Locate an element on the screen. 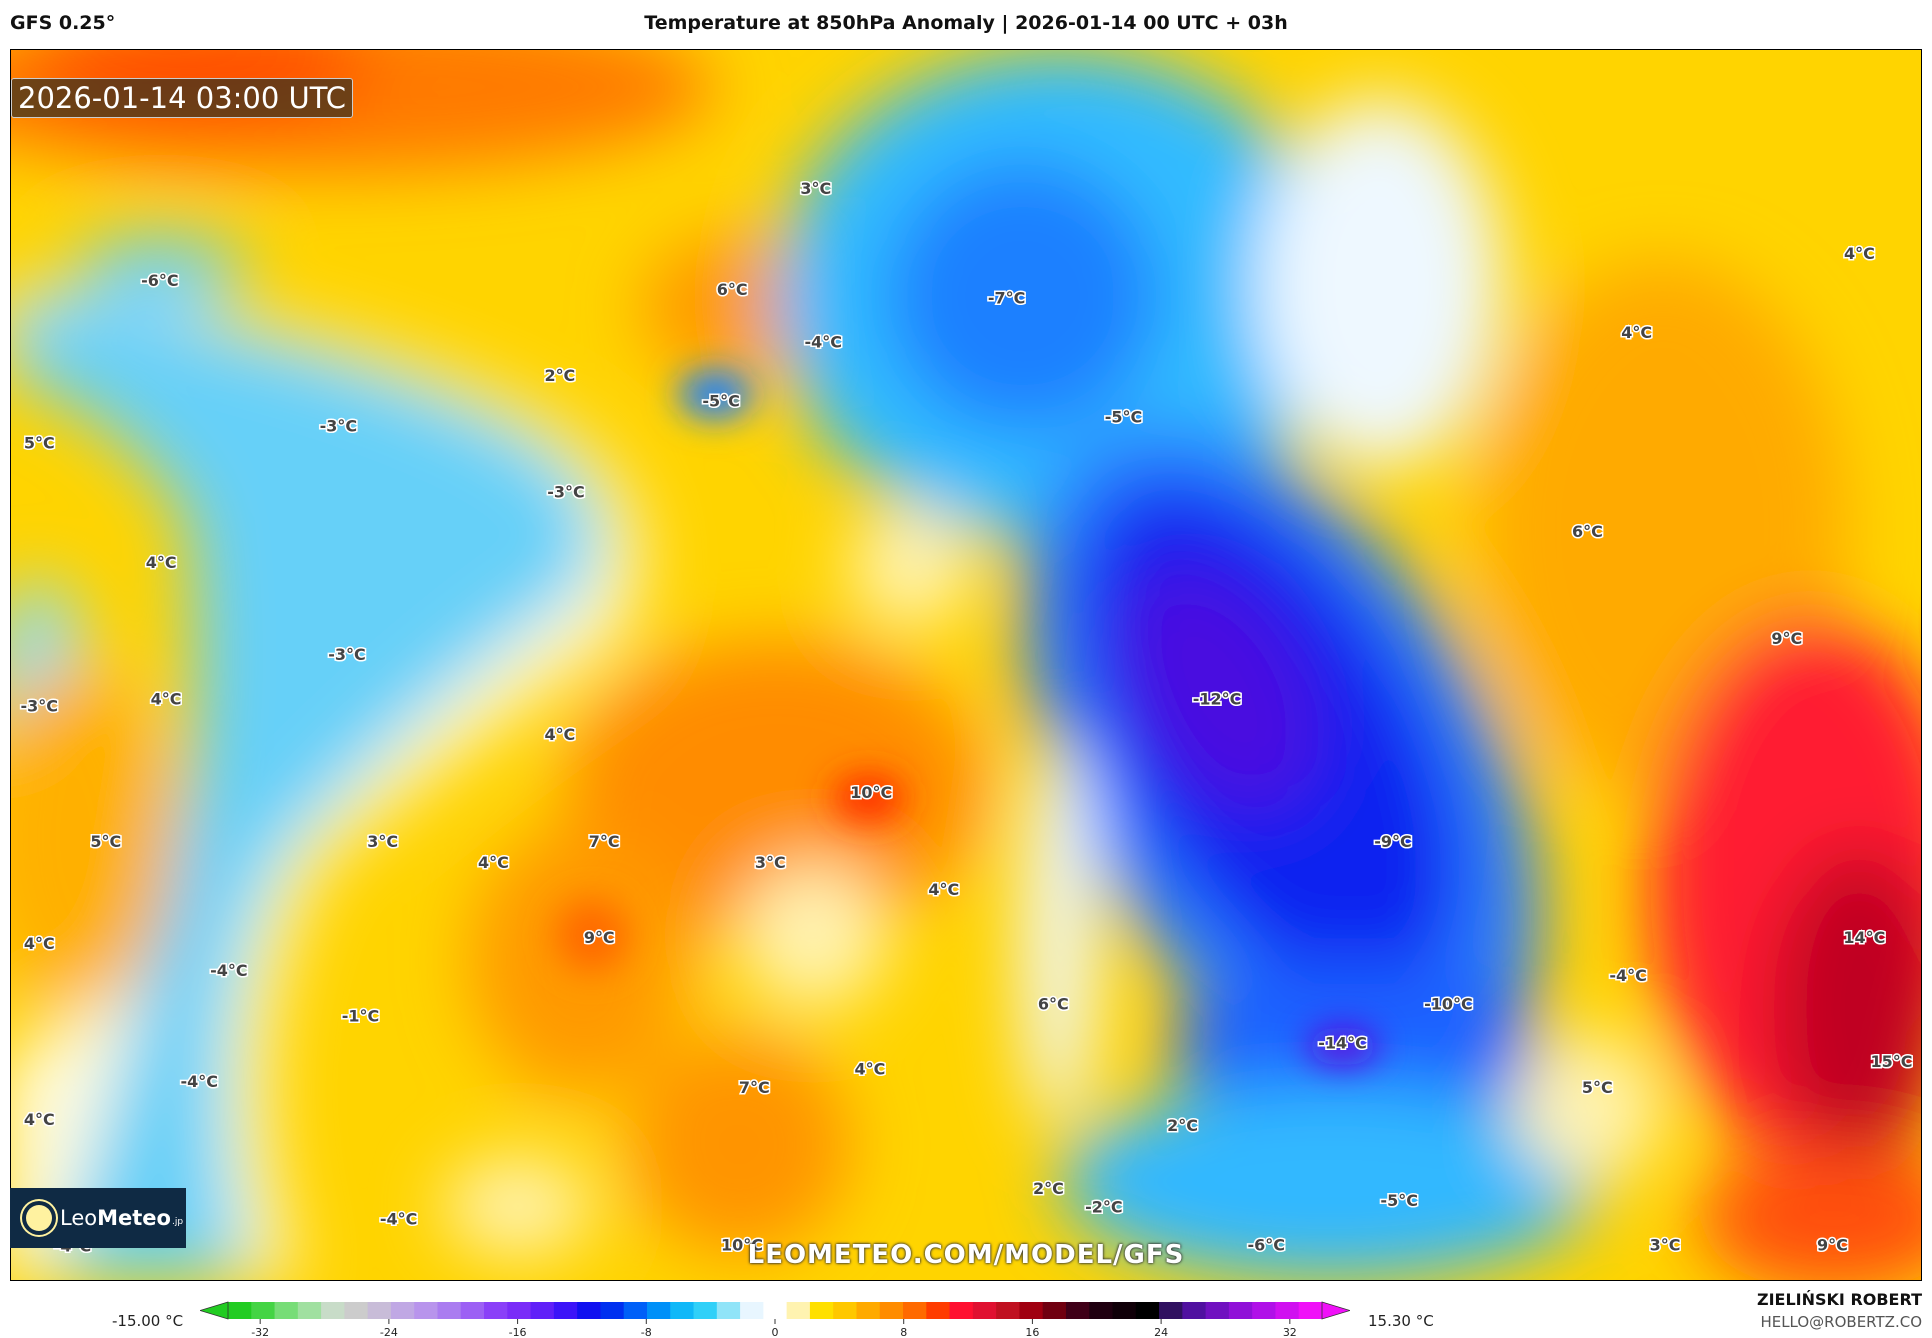 This screenshot has height=1338, width=1932. temperature-label: -6°C is located at coordinates (159, 280).